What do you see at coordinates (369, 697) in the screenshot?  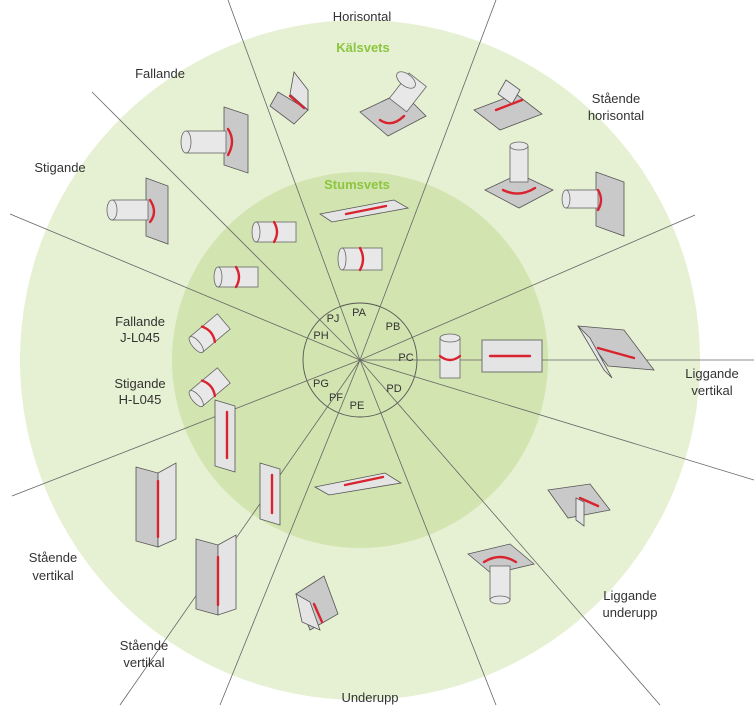 I see `label-underupp: Underupp` at bounding box center [369, 697].